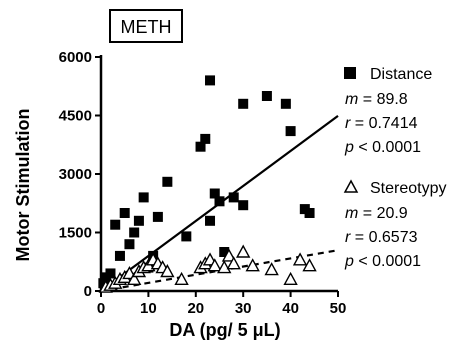 This screenshot has width=466, height=347. Describe the element at coordinates (75, 57) in the screenshot. I see `y-tick-label: 6000` at that location.